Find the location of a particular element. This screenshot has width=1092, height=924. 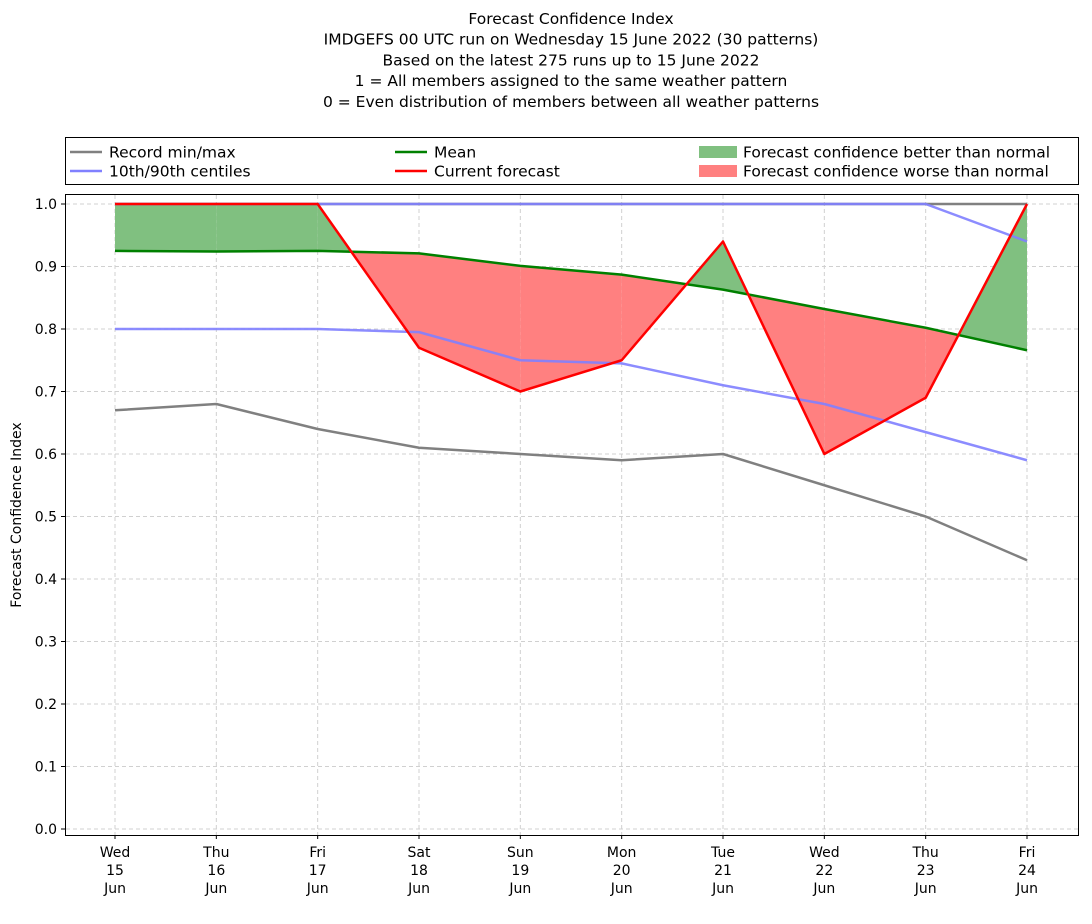

y-axis-label: Forecast Confidence Index is located at coordinates (17, 514).